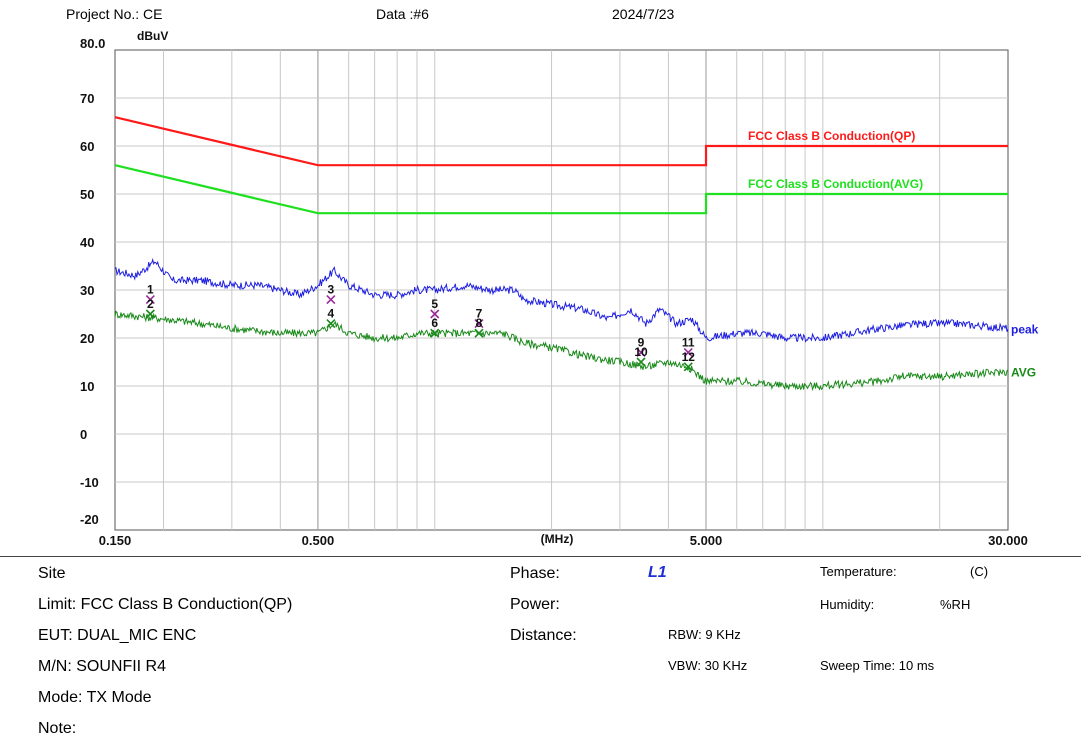 The height and width of the screenshot is (743, 1081). What do you see at coordinates (562, 300) in the screenshot?
I see `series-line-peak` at bounding box center [562, 300].